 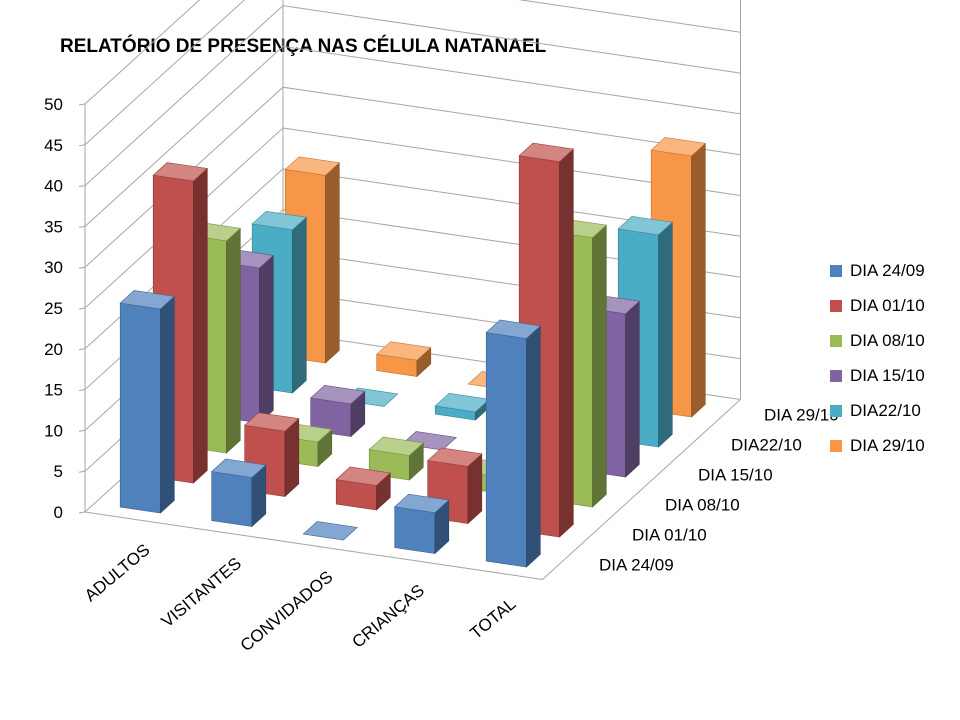 What do you see at coordinates (53, 186) in the screenshot?
I see `y-tick-label: 40` at bounding box center [53, 186].